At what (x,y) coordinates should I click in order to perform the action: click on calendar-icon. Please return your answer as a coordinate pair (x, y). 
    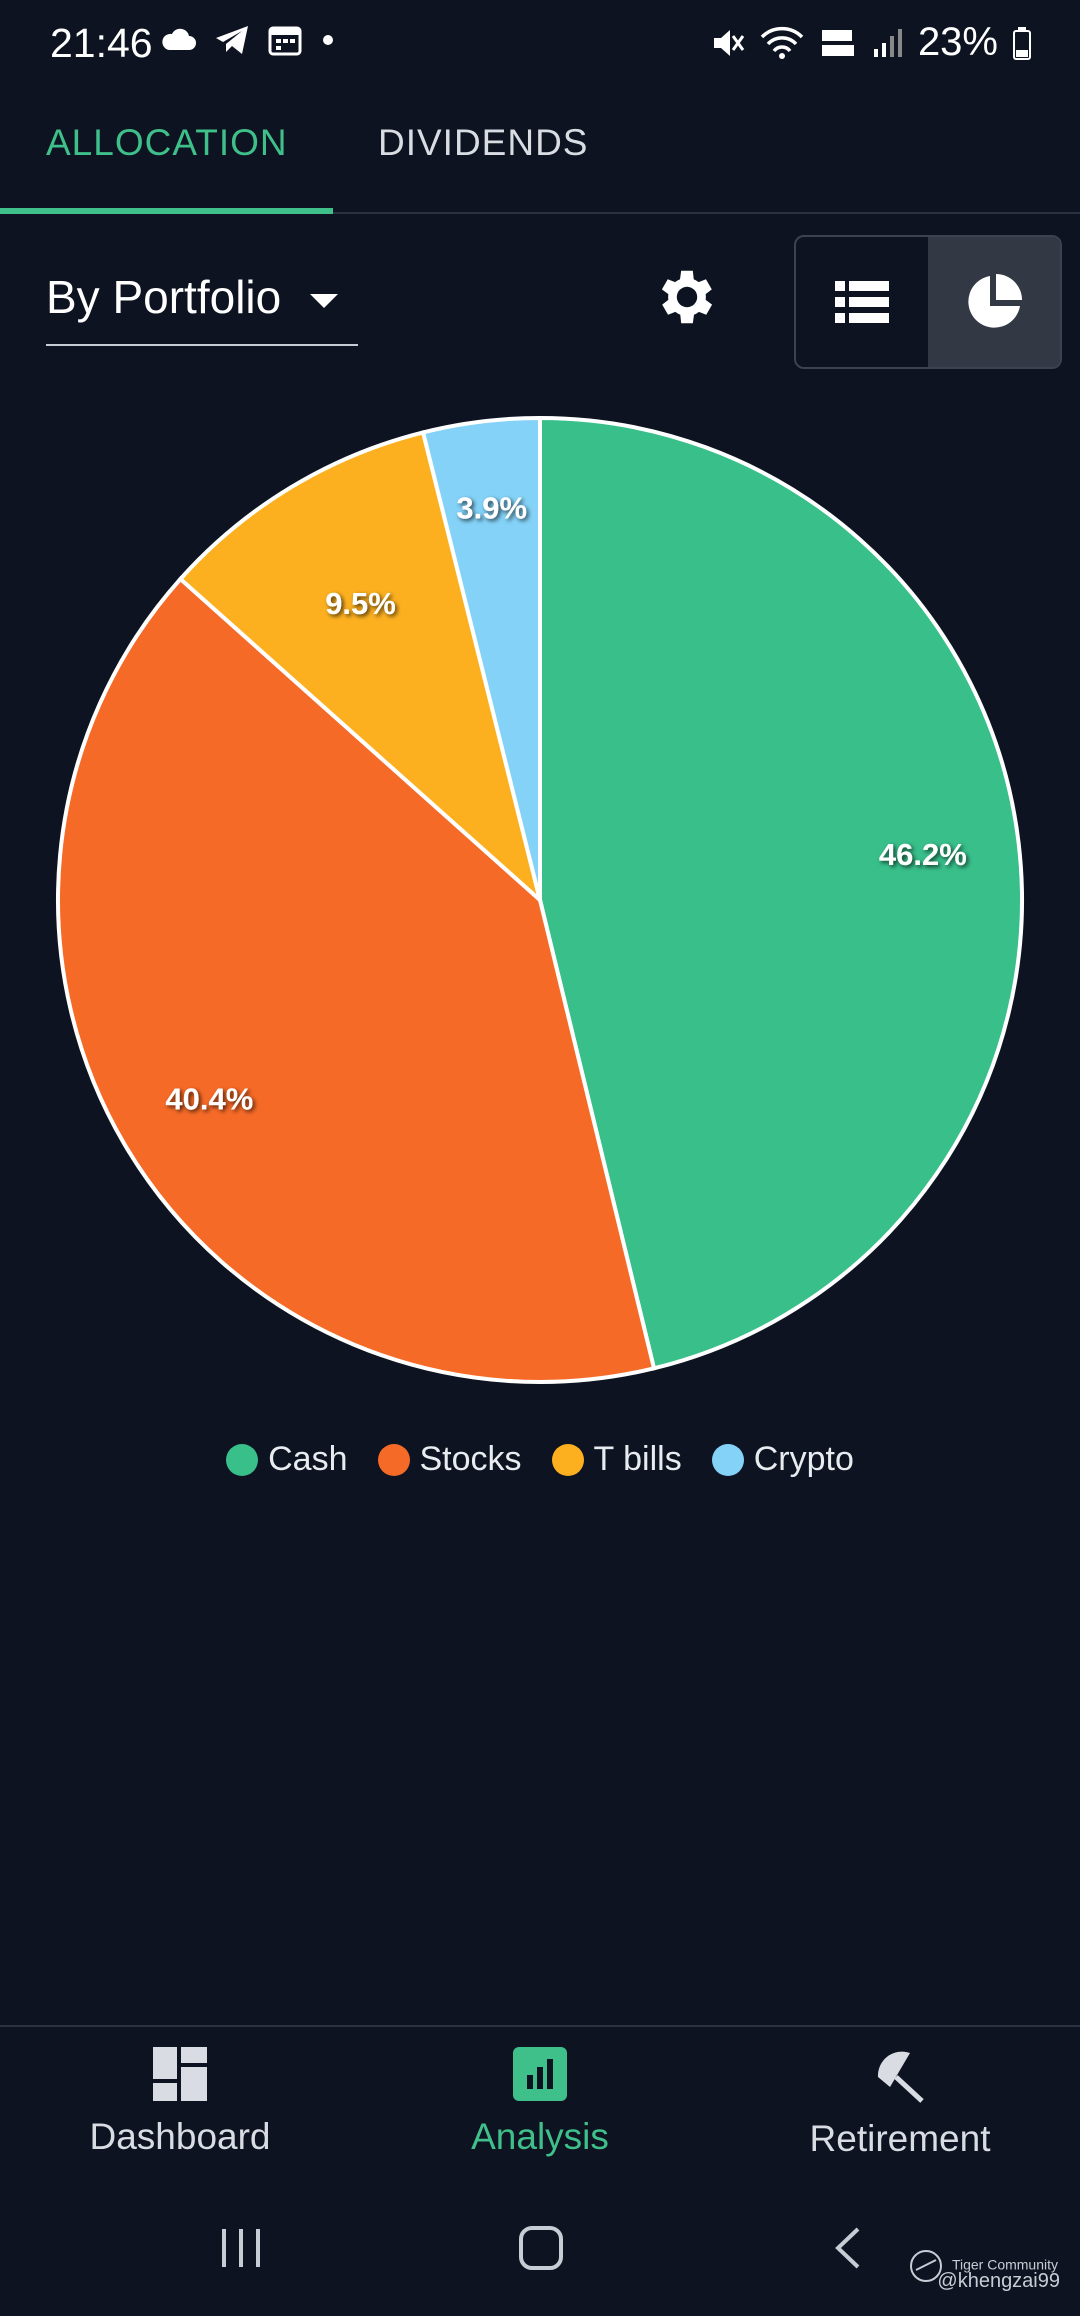
    Looking at the image, I should click on (285, 41).